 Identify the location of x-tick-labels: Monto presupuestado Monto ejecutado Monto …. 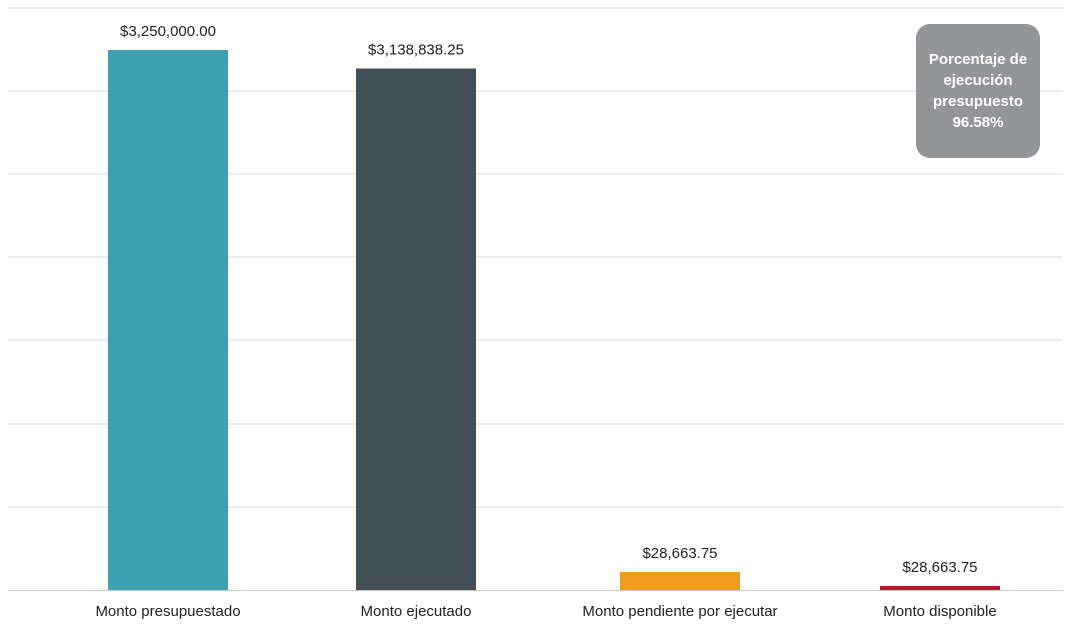
(545, 611).